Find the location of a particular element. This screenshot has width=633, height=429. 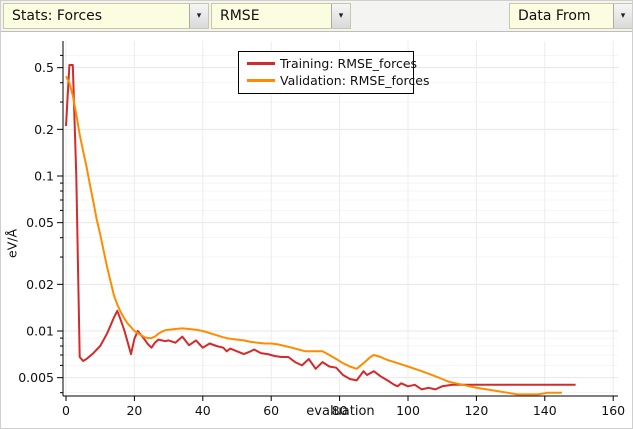

training-line-swatch is located at coordinates (261, 63).